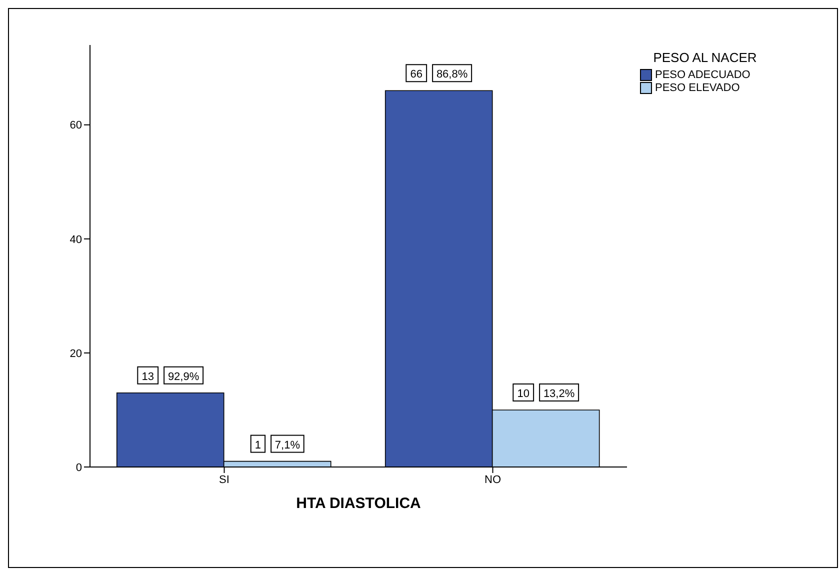 The height and width of the screenshot is (570, 840). Describe the element at coordinates (224, 480) in the screenshot. I see `x-tick-label: SI` at that location.